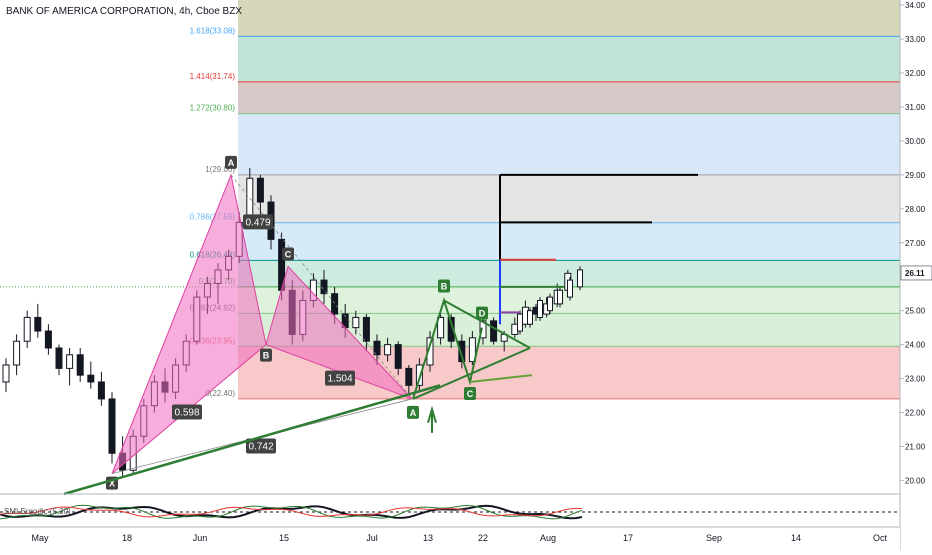  I want to click on price-tick-label: 21.00, so click(915, 446).